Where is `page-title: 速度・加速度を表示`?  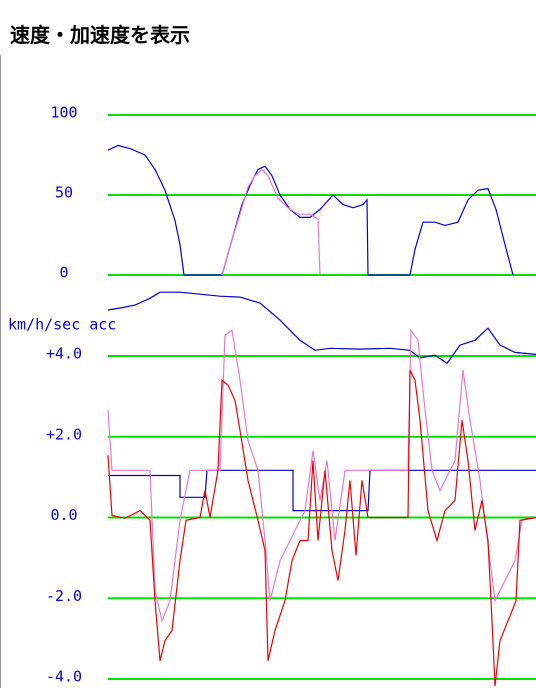
page-title: 速度・加速度を表示 is located at coordinates (100, 35).